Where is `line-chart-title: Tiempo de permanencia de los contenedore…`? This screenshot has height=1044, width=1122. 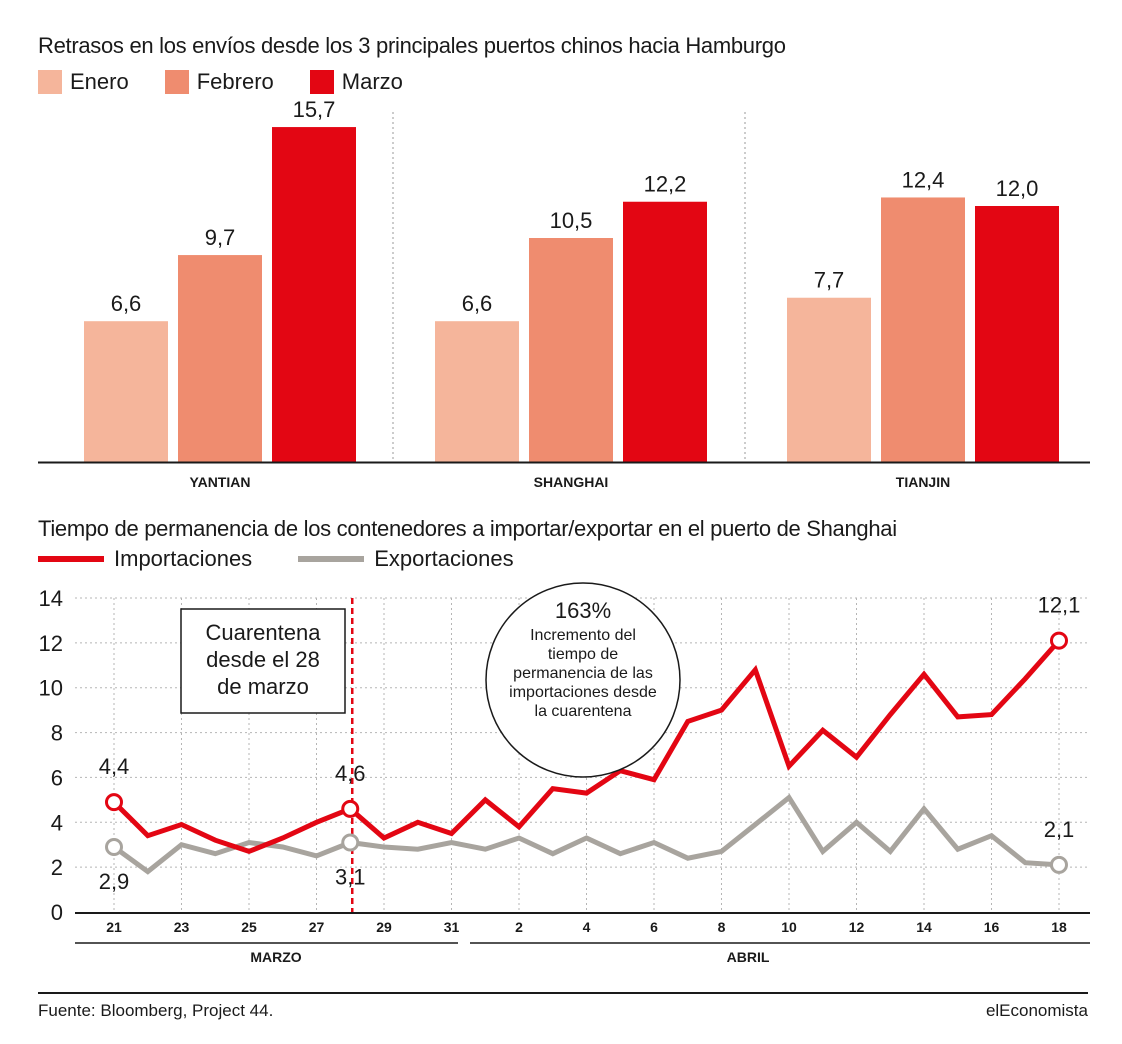 line-chart-title: Tiempo de permanencia de los contenedore… is located at coordinates (467, 528).